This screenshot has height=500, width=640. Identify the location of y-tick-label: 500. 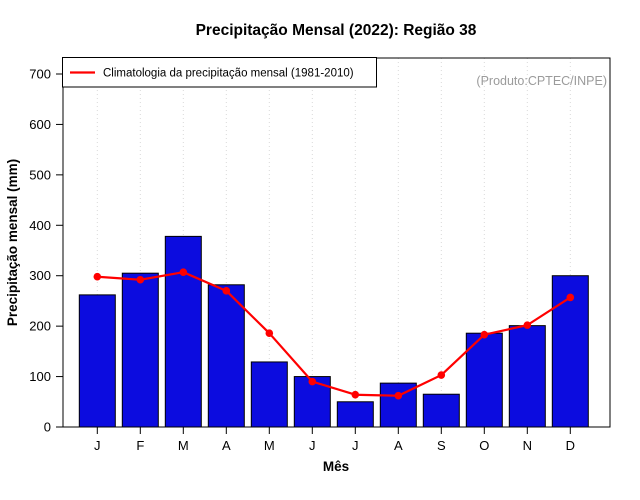
(40, 174).